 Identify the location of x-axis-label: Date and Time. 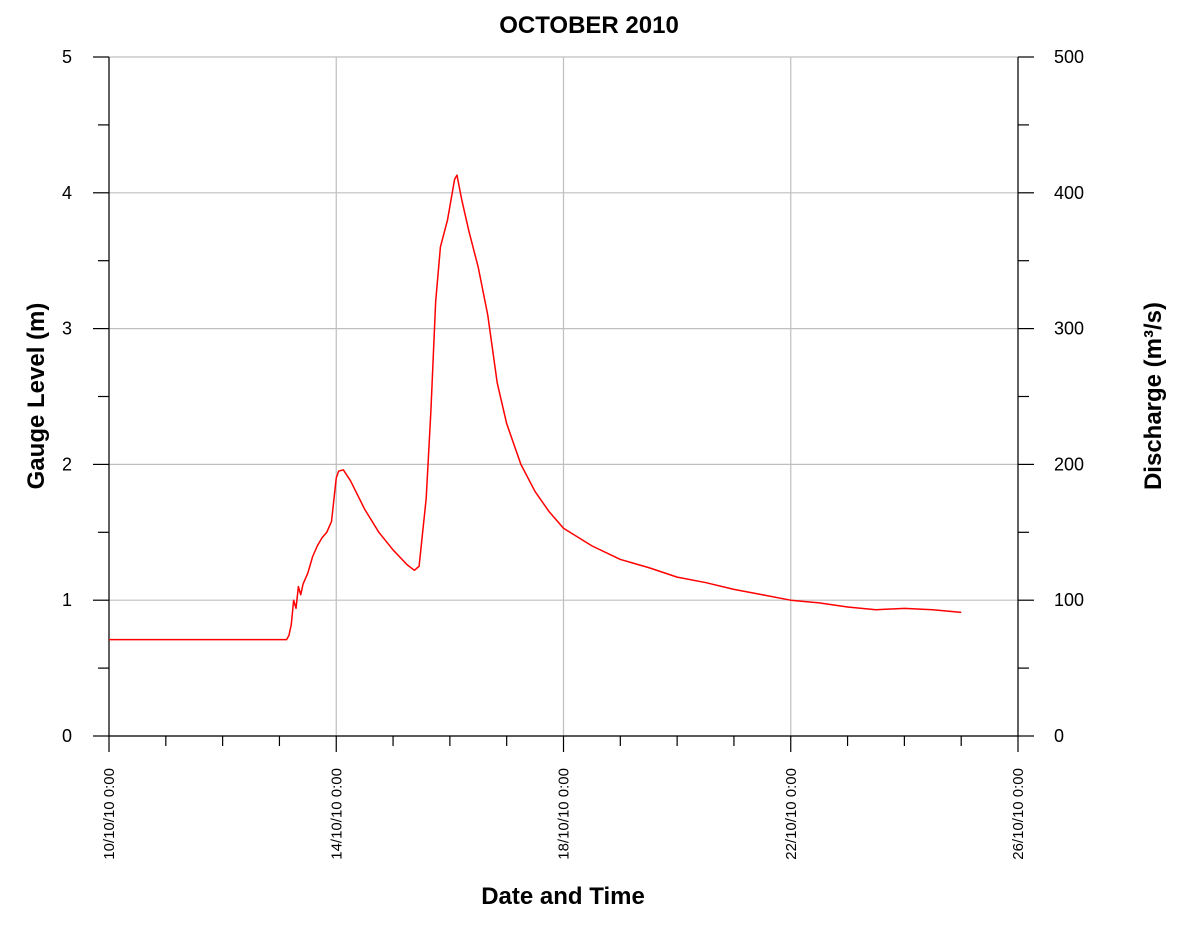
(563, 896).